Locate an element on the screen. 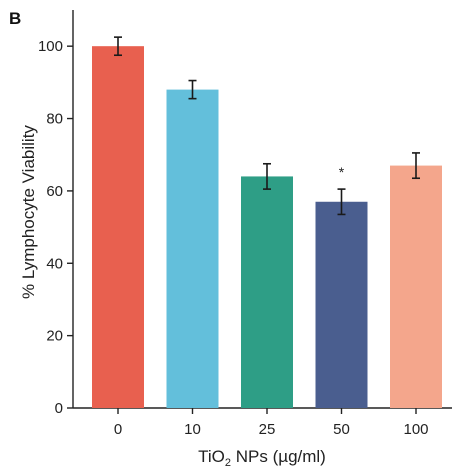 This screenshot has height=474, width=474. x-tick-label: 25 is located at coordinates (267, 429).